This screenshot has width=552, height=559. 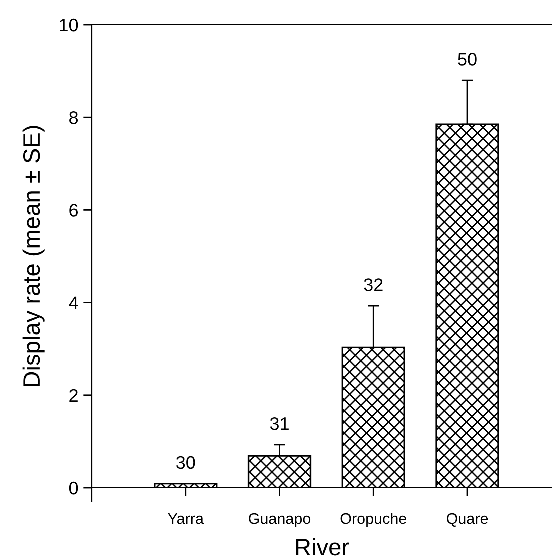 What do you see at coordinates (467, 520) in the screenshot?
I see `x-tick-label: Quare` at bounding box center [467, 520].